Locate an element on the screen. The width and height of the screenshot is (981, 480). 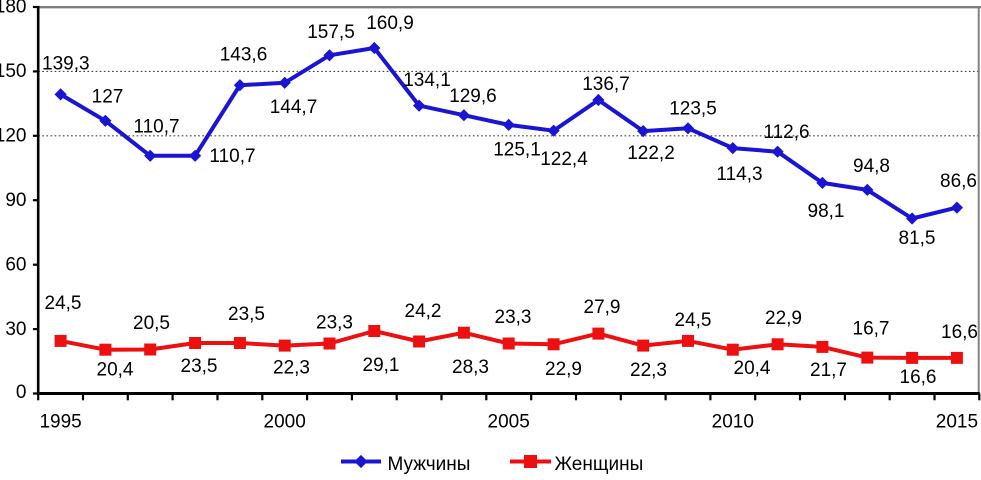
svg-text: 143,6 is located at coordinates (244, 55).